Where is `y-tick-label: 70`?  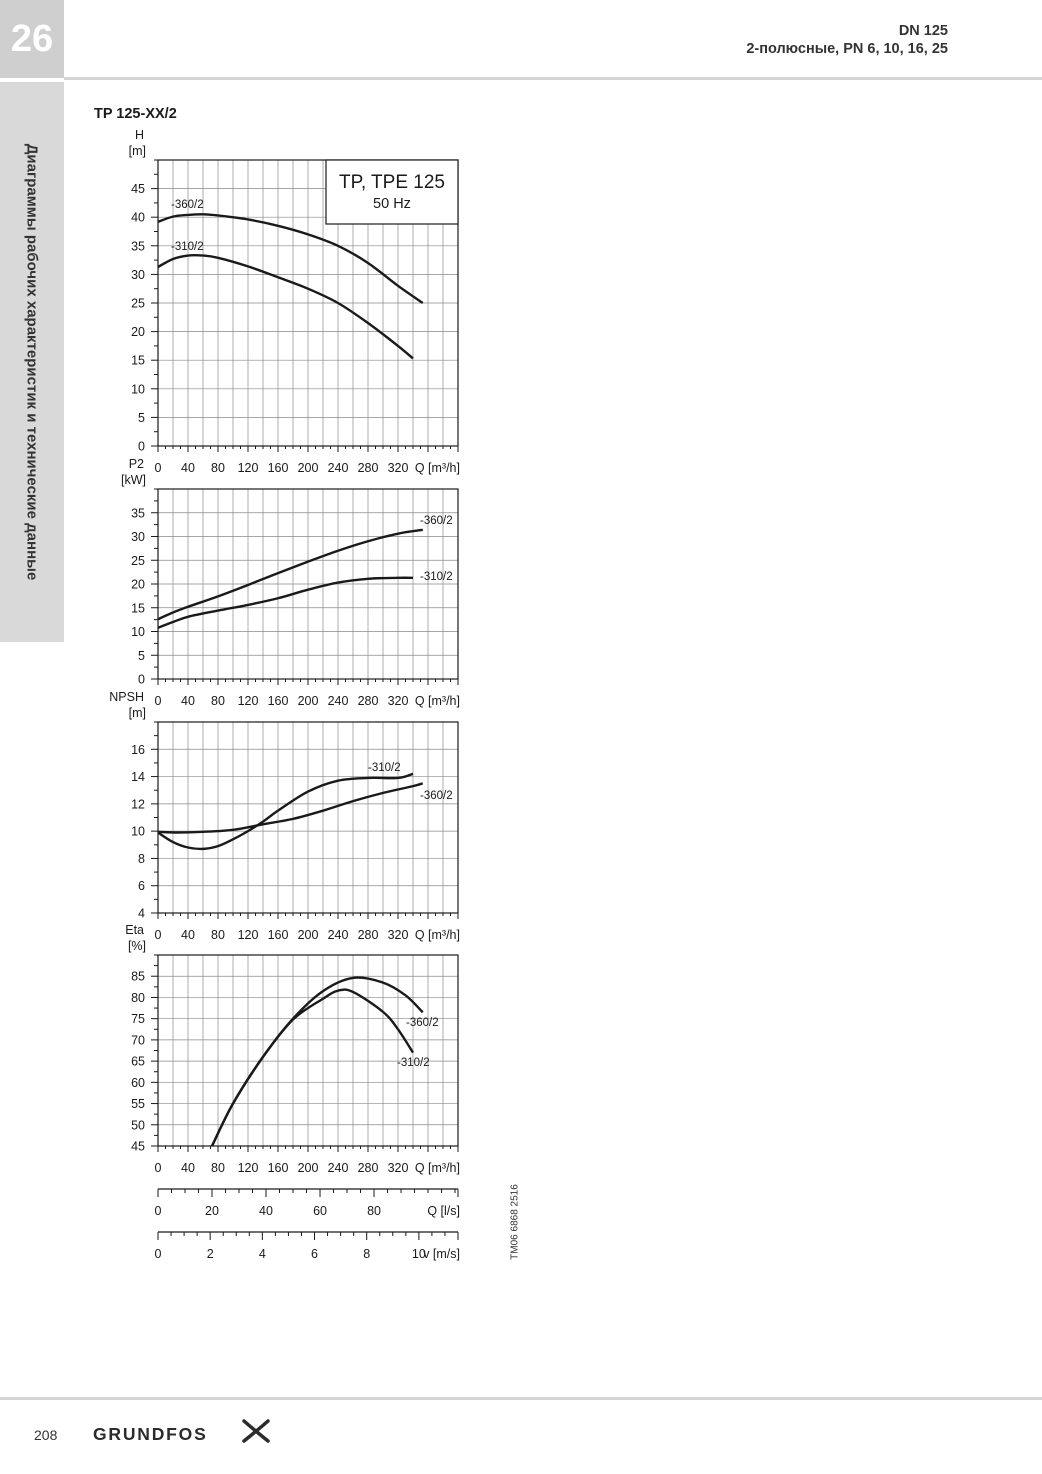 y-tick-label: 70 is located at coordinates (138, 1040).